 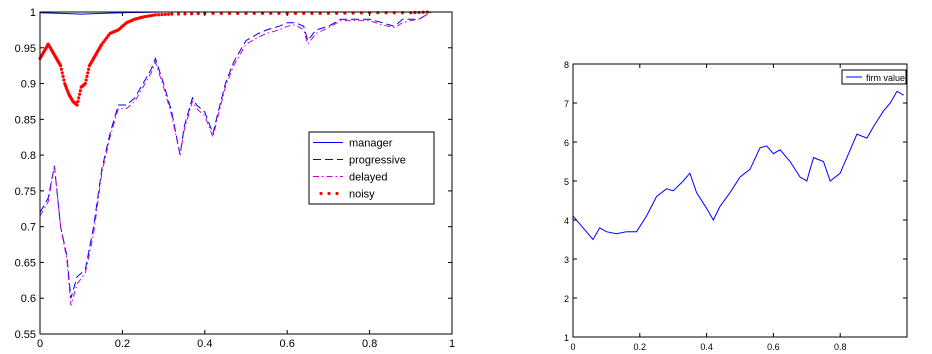 I want to click on right-legend: firm value, so click(x=874, y=77).